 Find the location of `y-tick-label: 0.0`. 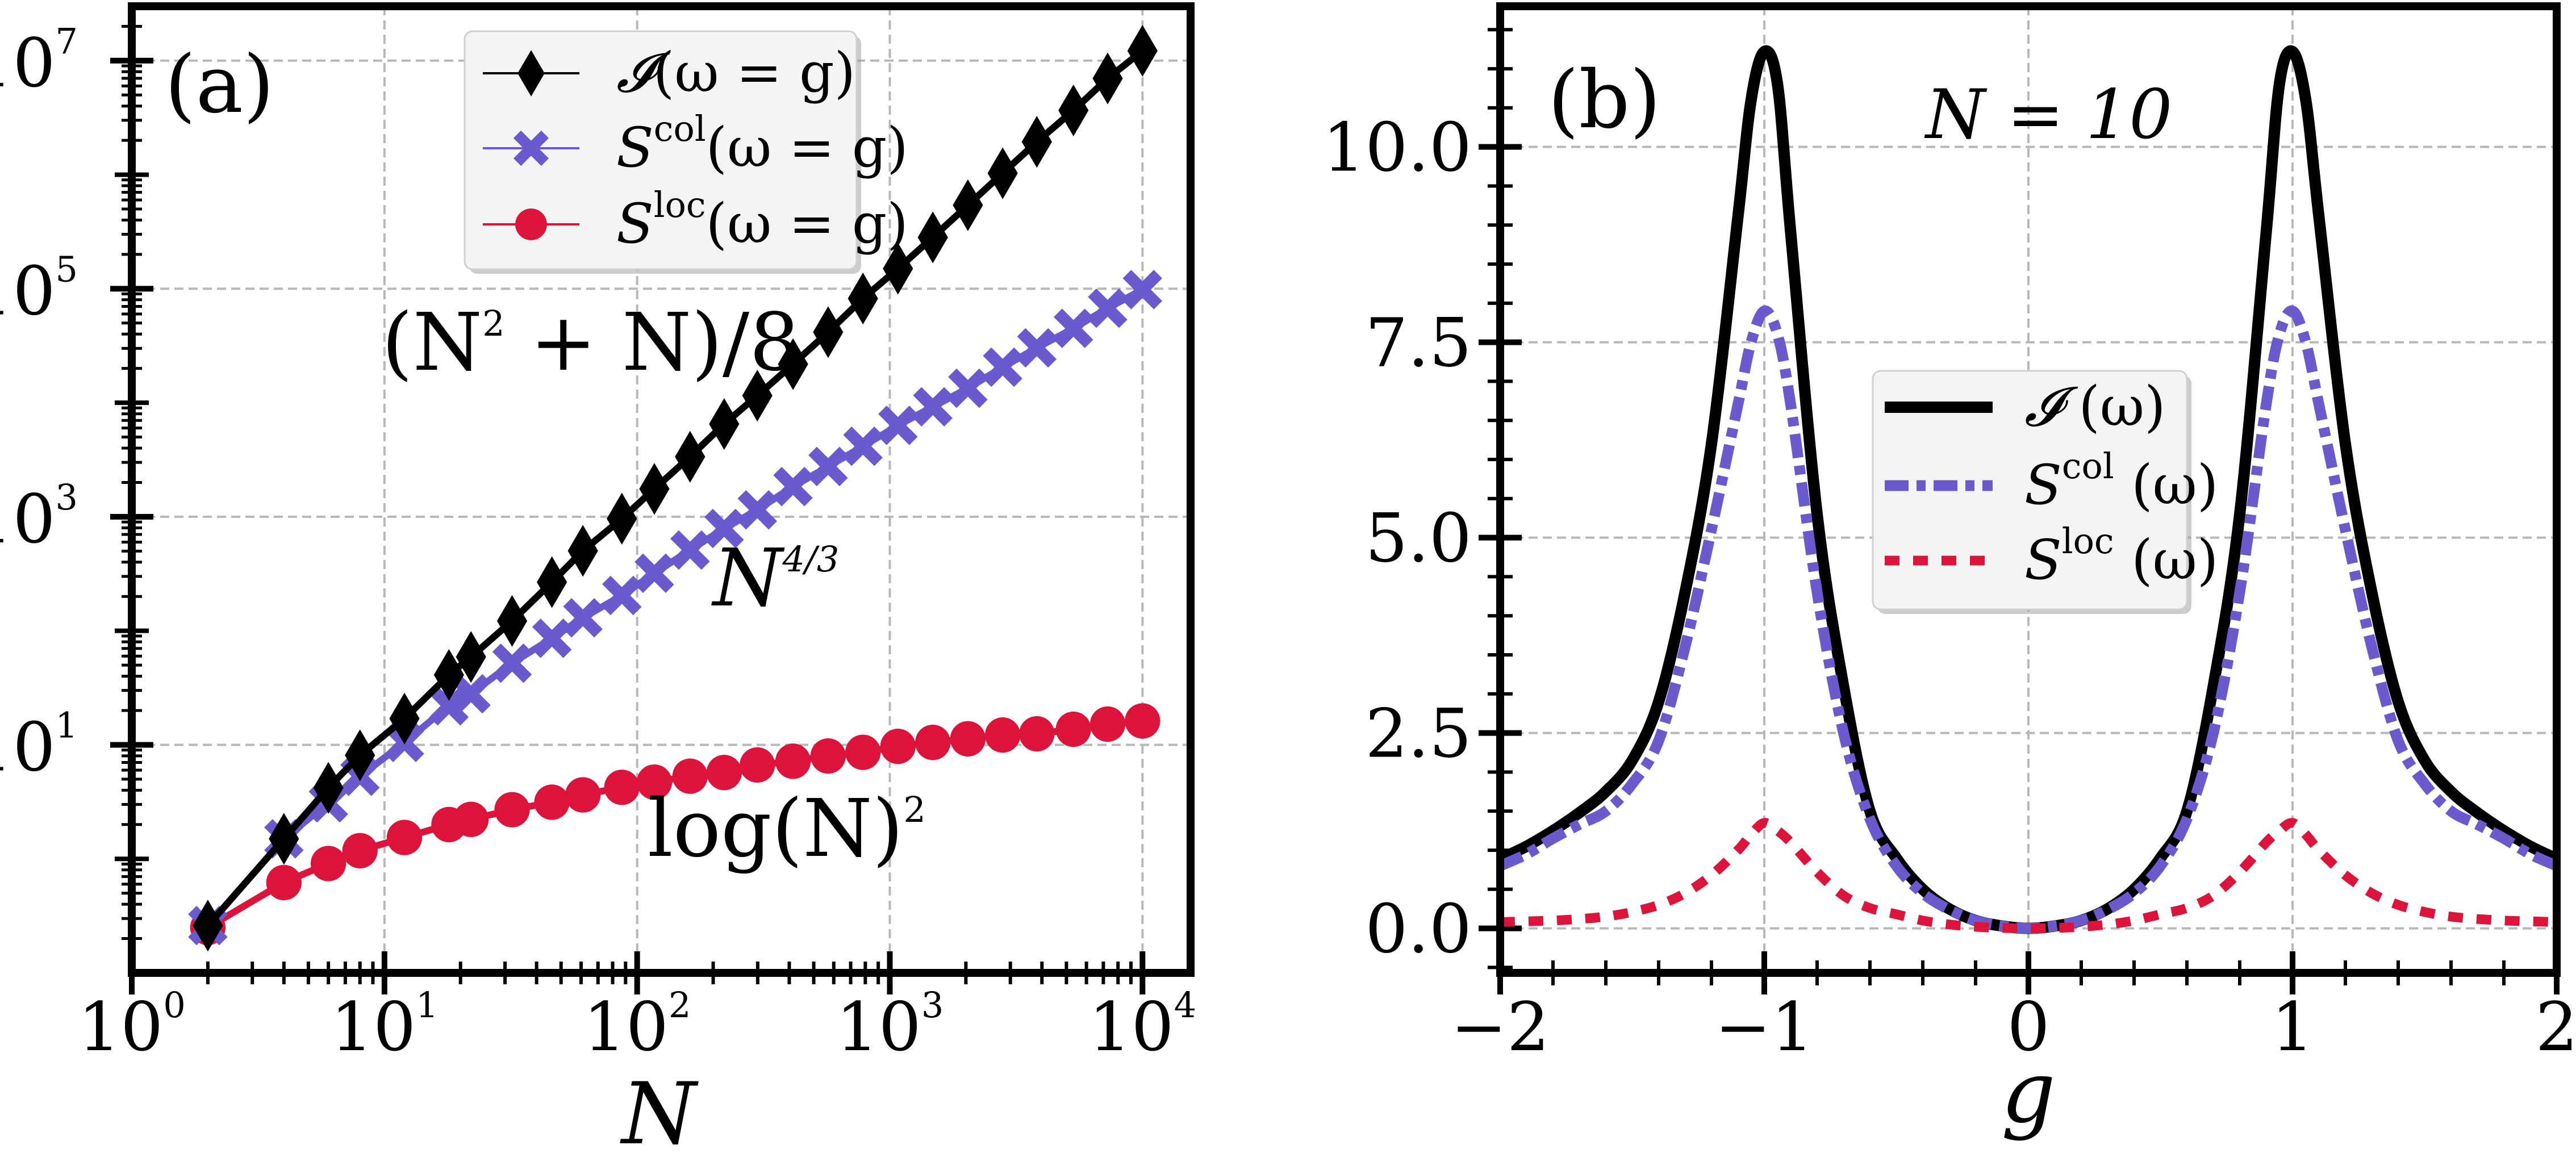

y-tick-label: 0.0 is located at coordinates (1418, 929).